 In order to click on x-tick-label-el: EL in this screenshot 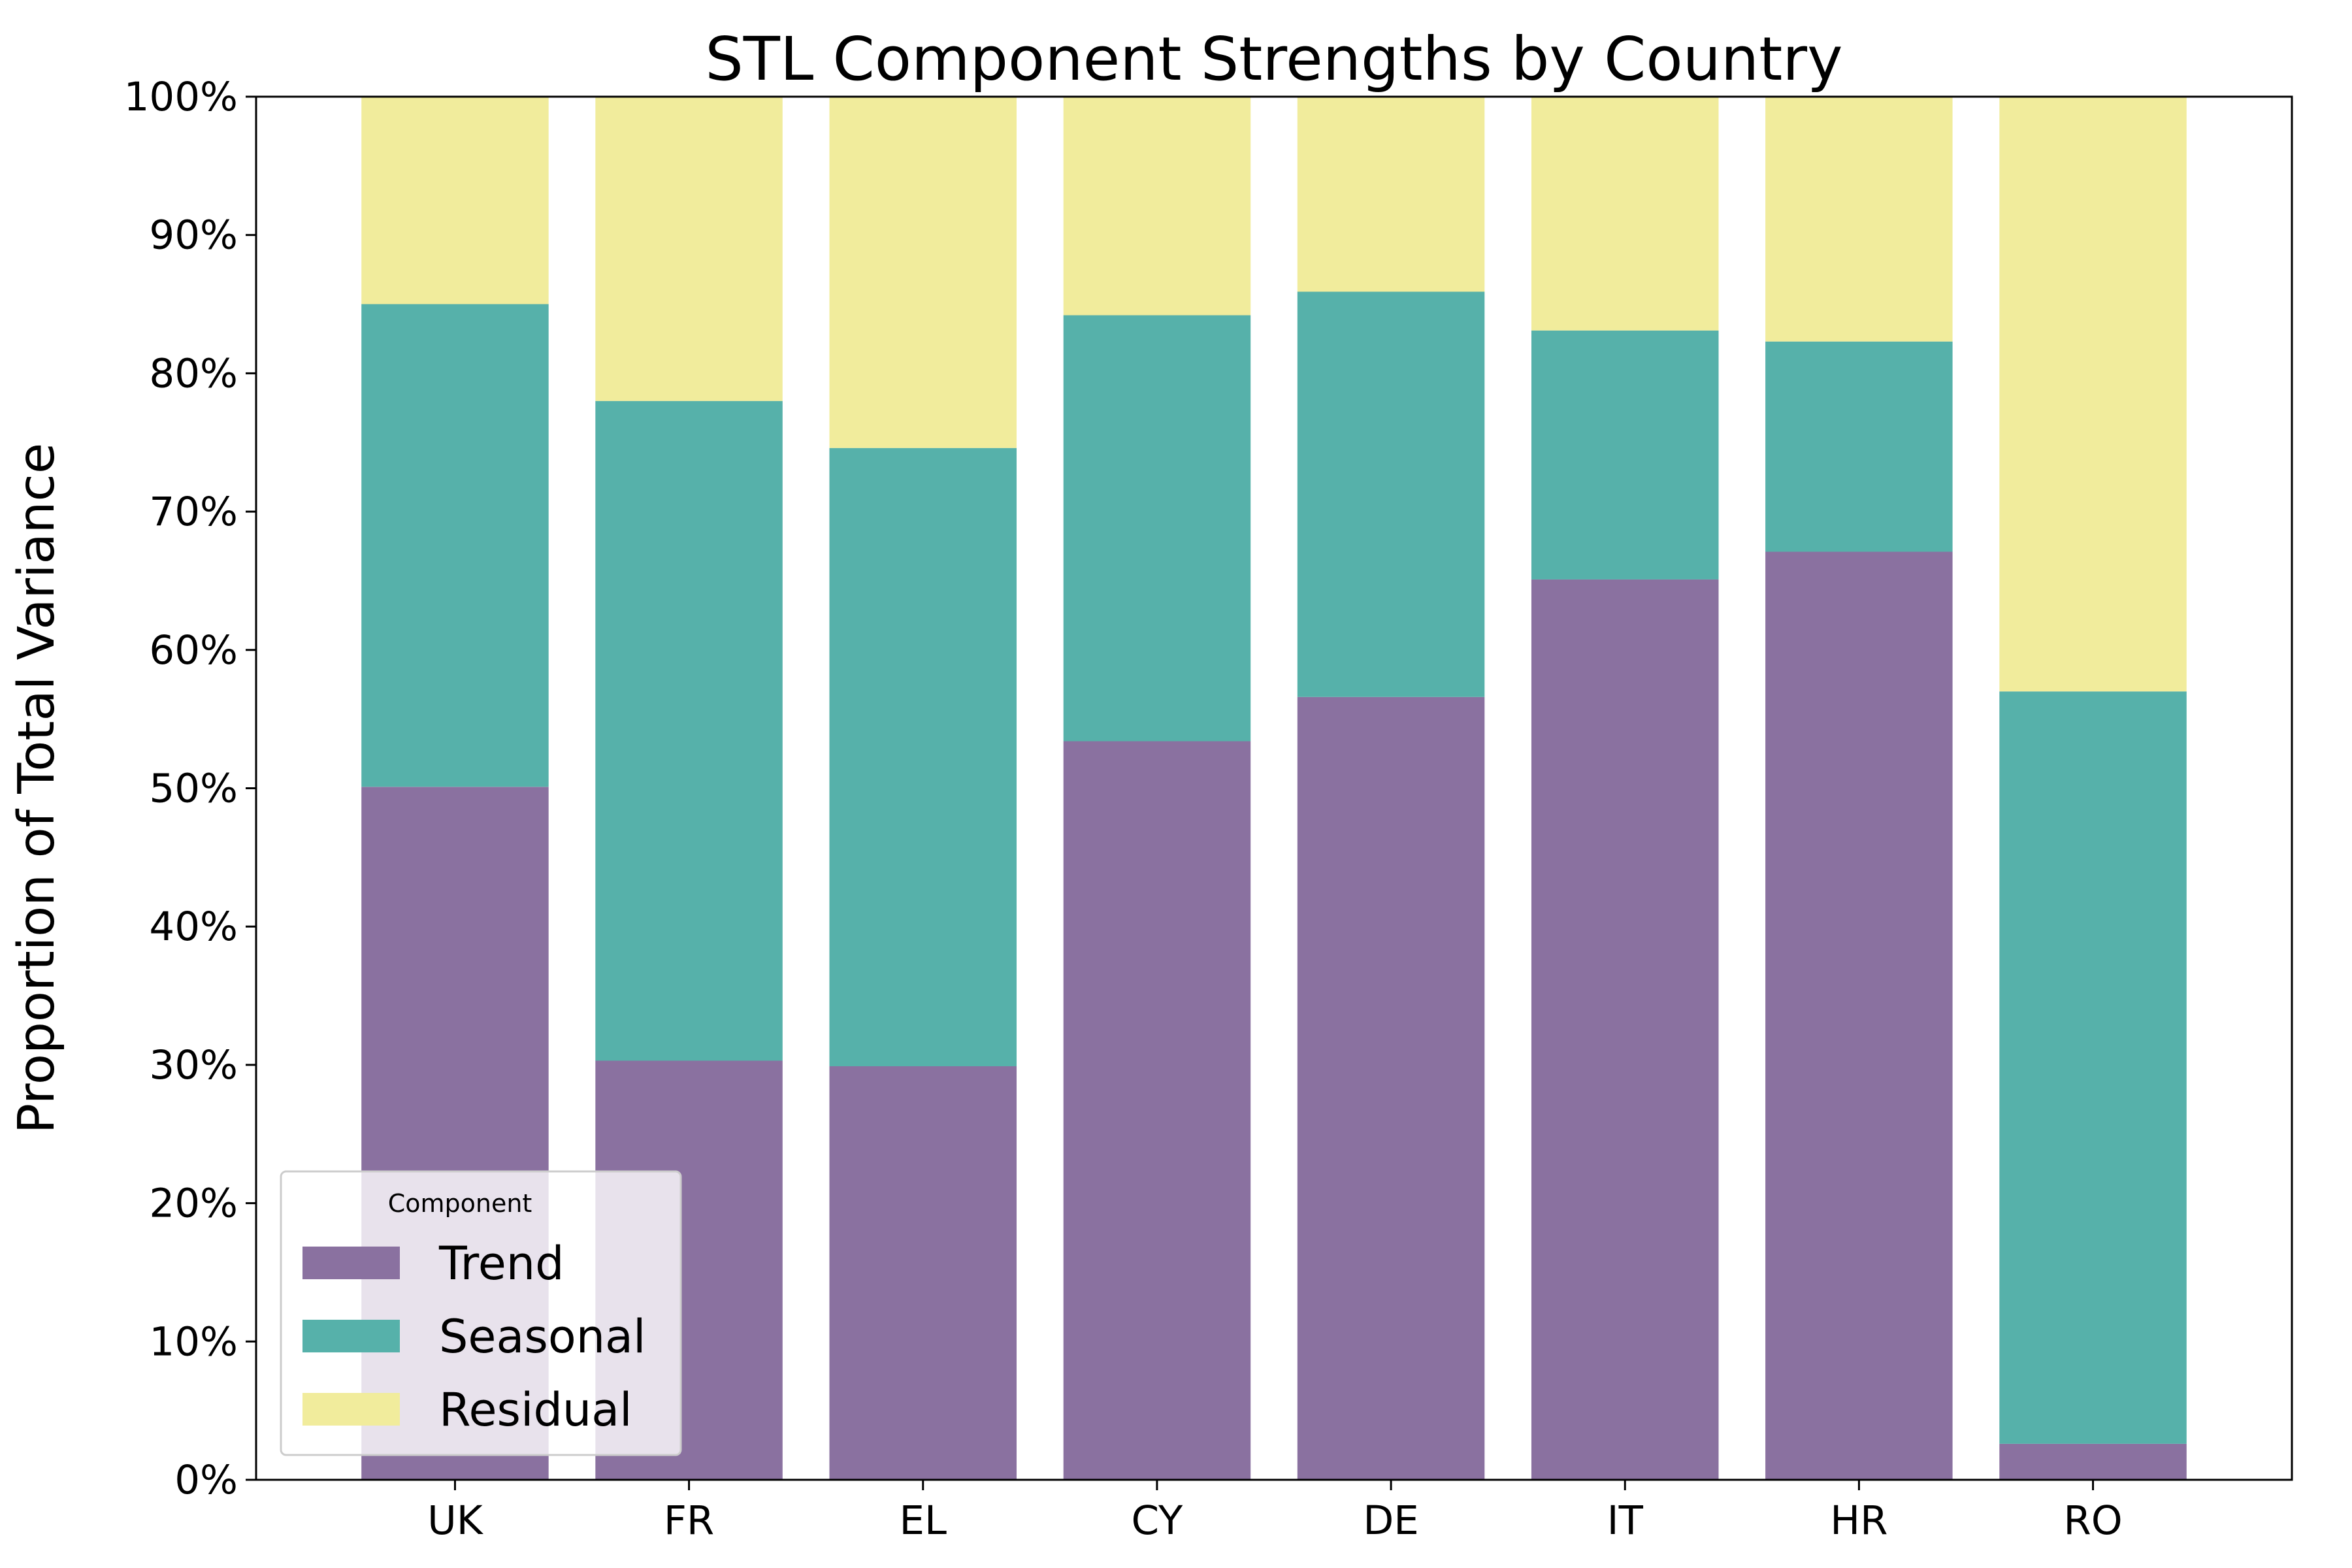, I will do `click(923, 1520)`.